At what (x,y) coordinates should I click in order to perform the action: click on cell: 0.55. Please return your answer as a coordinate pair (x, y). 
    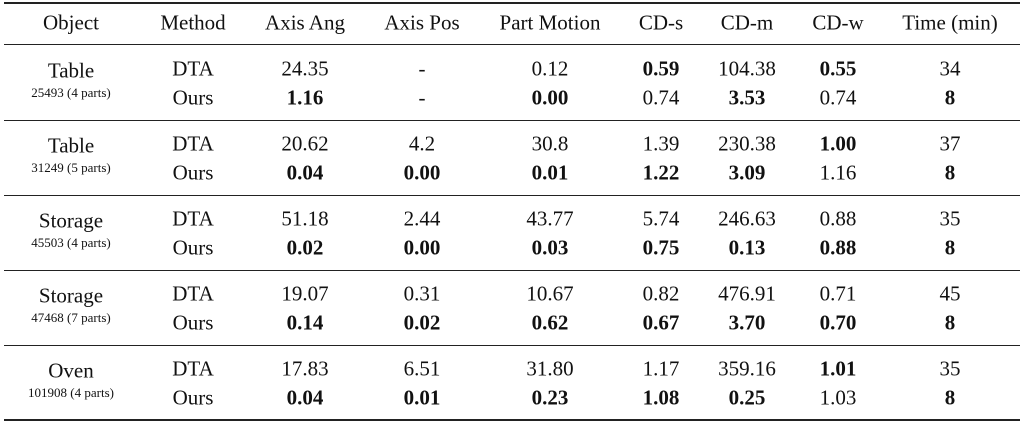
    Looking at the image, I should click on (838, 68).